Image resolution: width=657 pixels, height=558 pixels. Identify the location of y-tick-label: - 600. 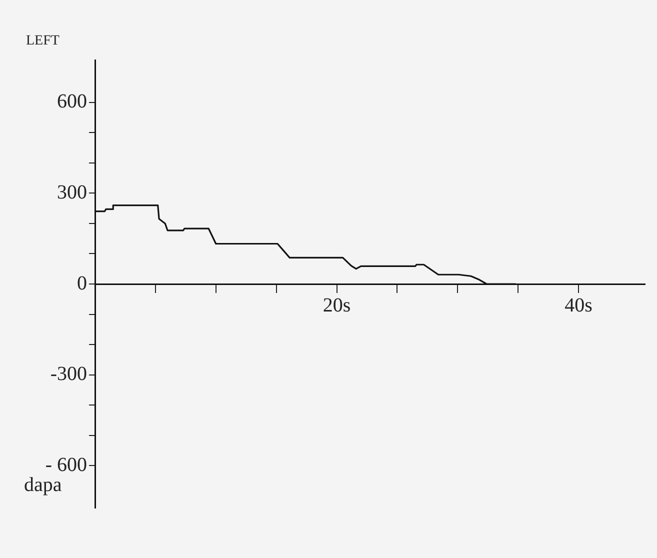
(66, 465).